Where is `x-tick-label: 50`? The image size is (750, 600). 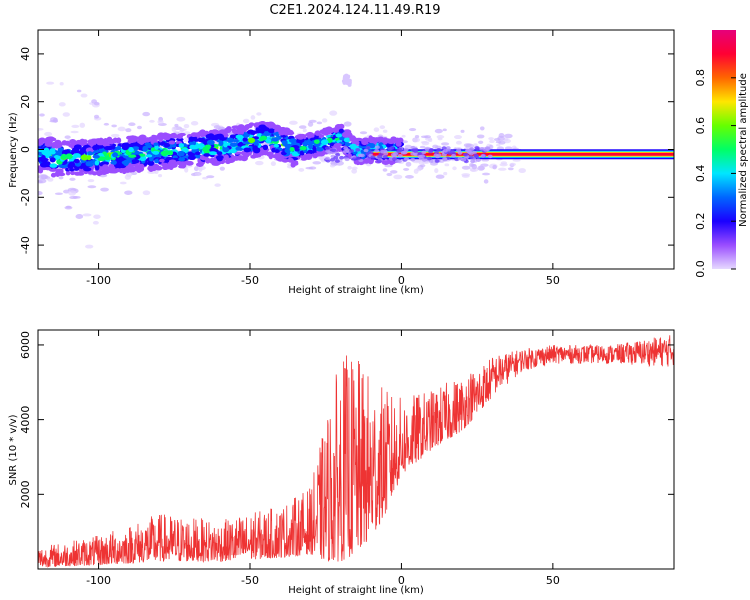
x-tick-label: 50 is located at coordinates (553, 580).